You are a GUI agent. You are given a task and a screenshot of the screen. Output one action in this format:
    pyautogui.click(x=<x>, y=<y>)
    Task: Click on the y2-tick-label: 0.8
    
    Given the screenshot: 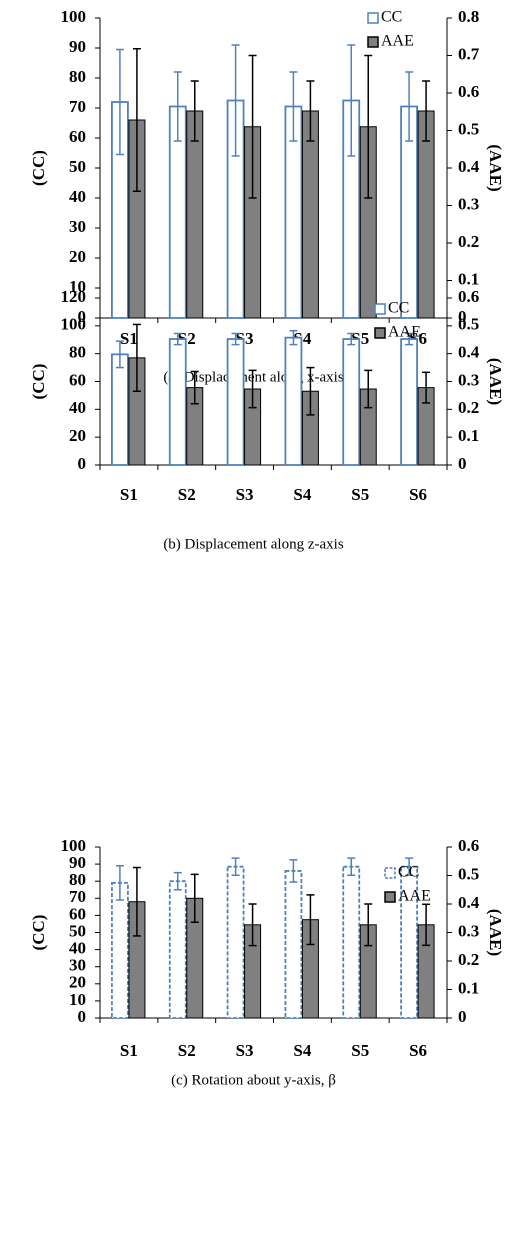 What is the action you would take?
    pyautogui.click(x=468, y=16)
    